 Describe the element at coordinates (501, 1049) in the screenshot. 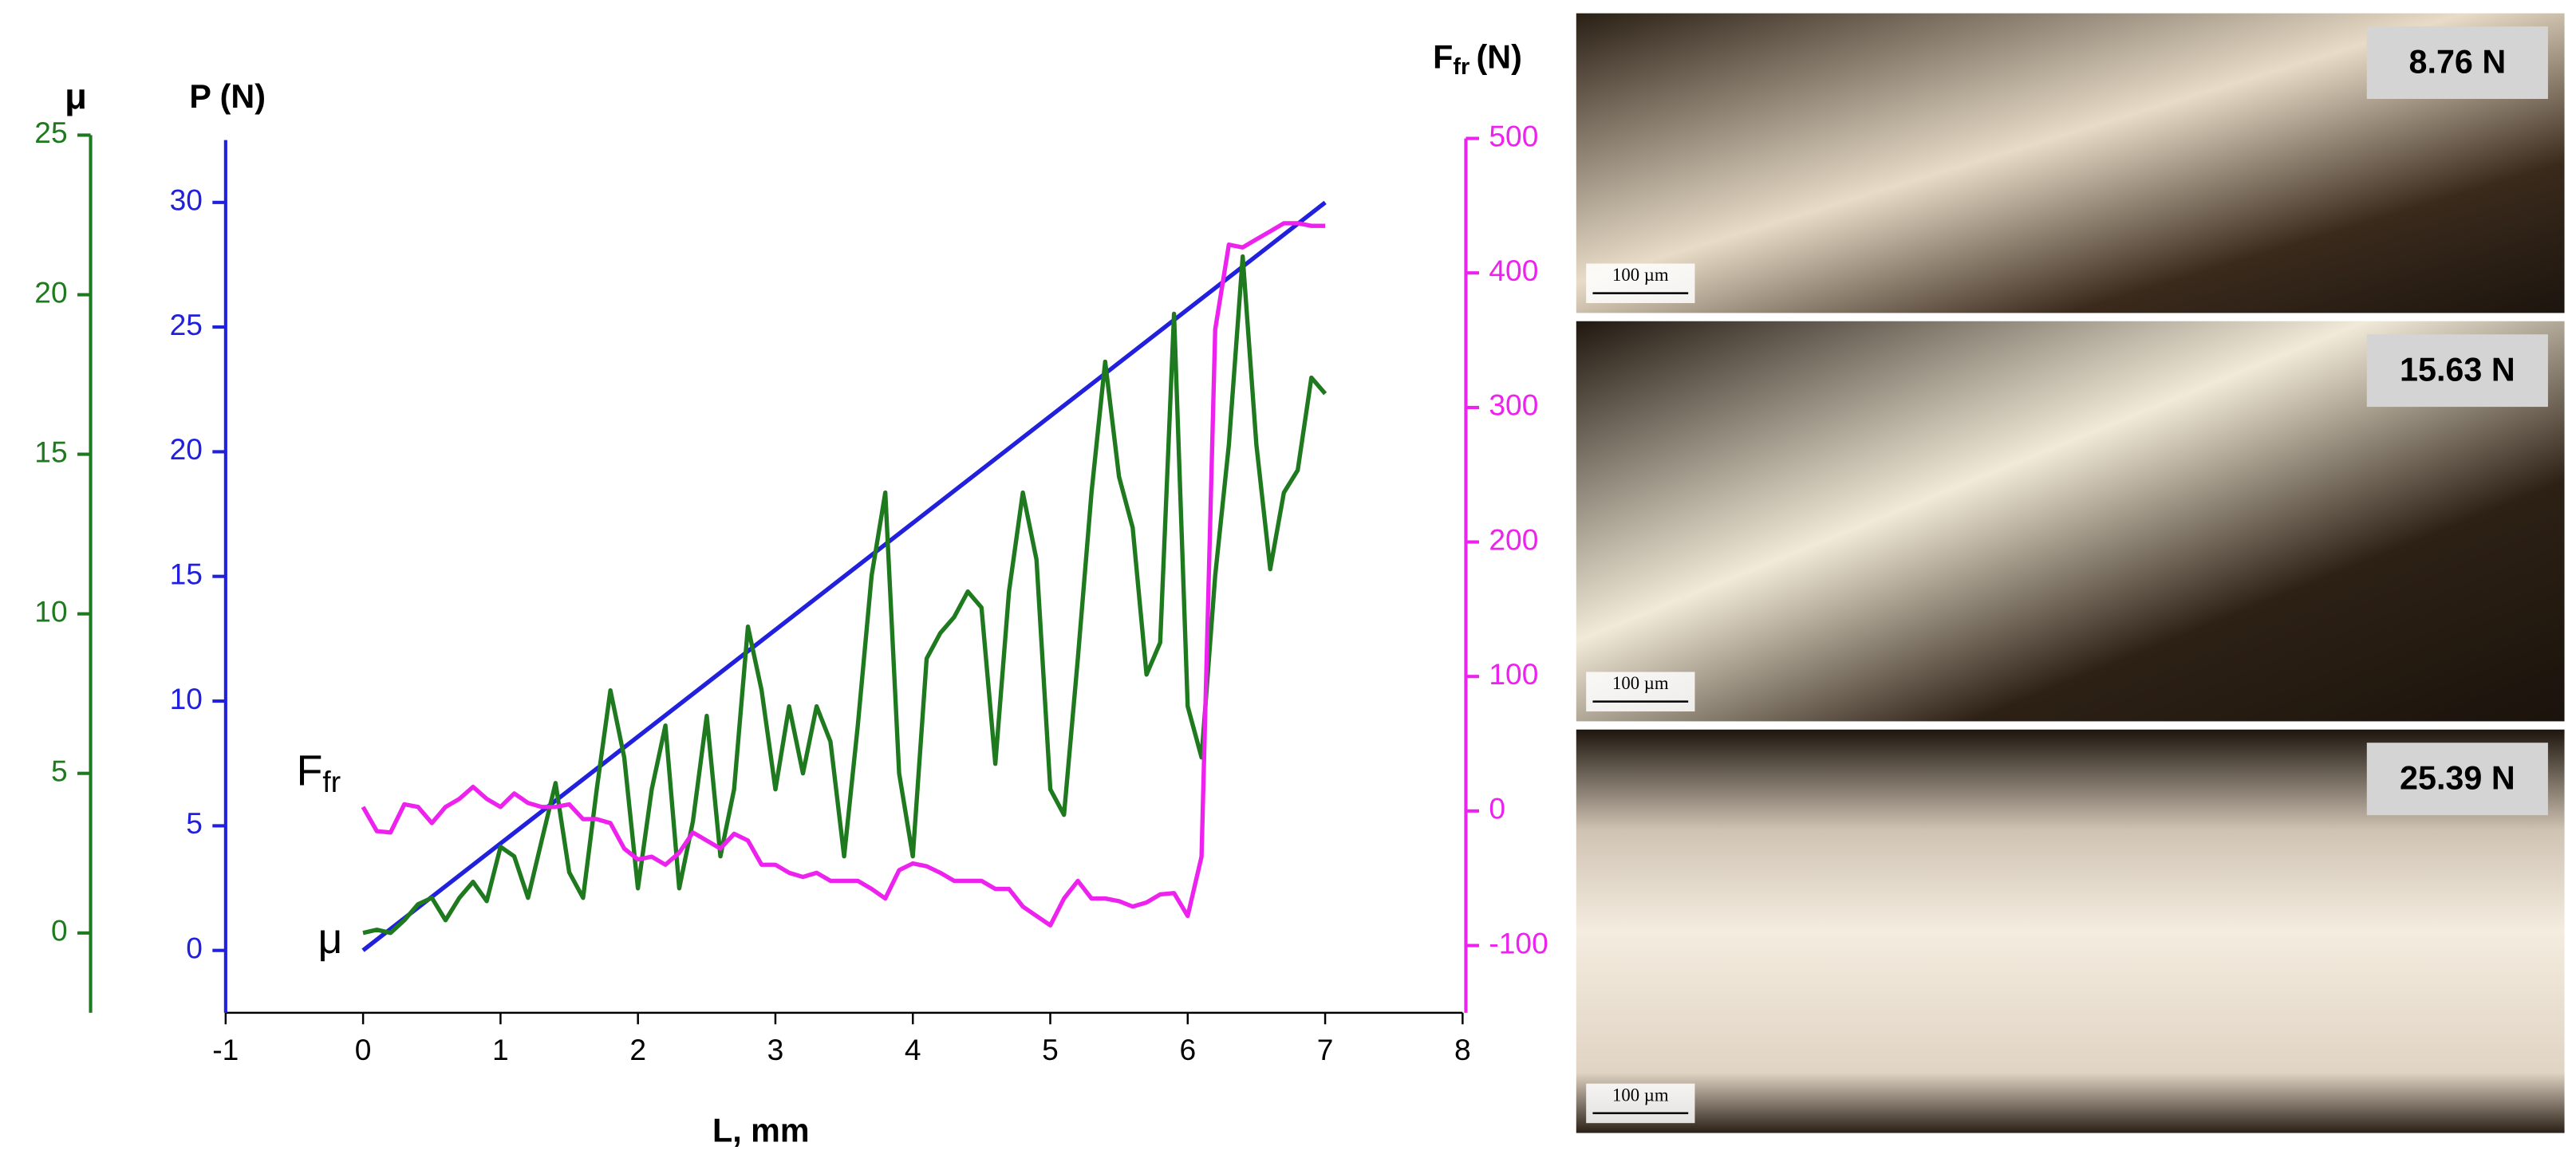

I see `x-tick-label: 1` at that location.